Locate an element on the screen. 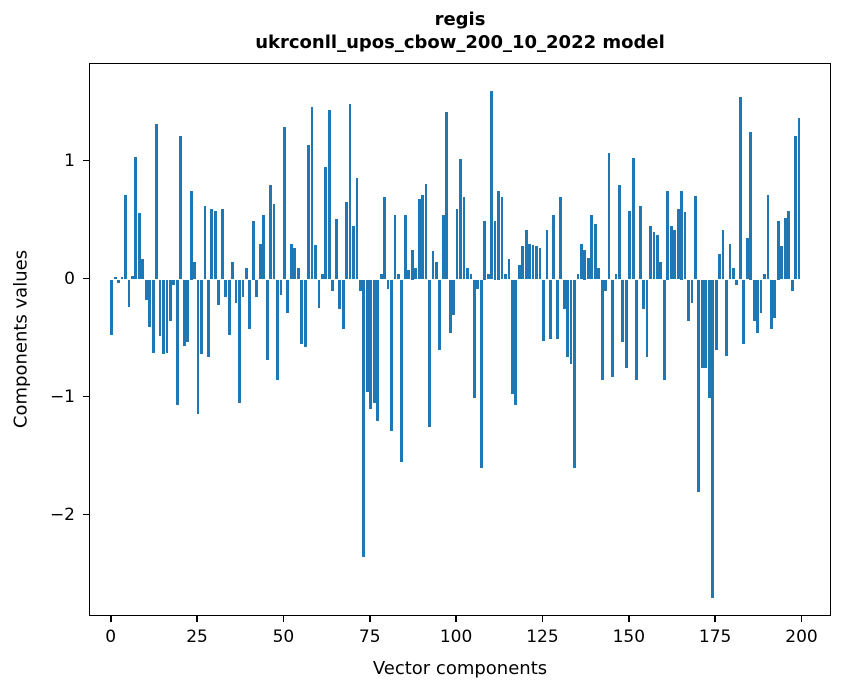 Image resolution: width=847 pixels, height=696 pixels. x-tick-label: 25 is located at coordinates (197, 637).